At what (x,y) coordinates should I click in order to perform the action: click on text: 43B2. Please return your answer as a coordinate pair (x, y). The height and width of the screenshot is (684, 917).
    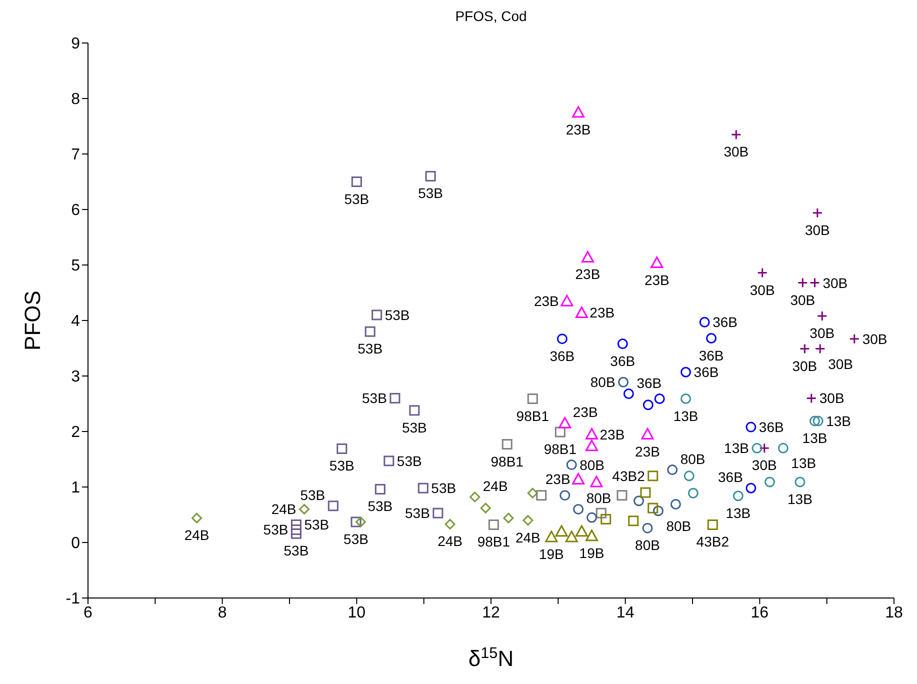
    Looking at the image, I should click on (712, 542).